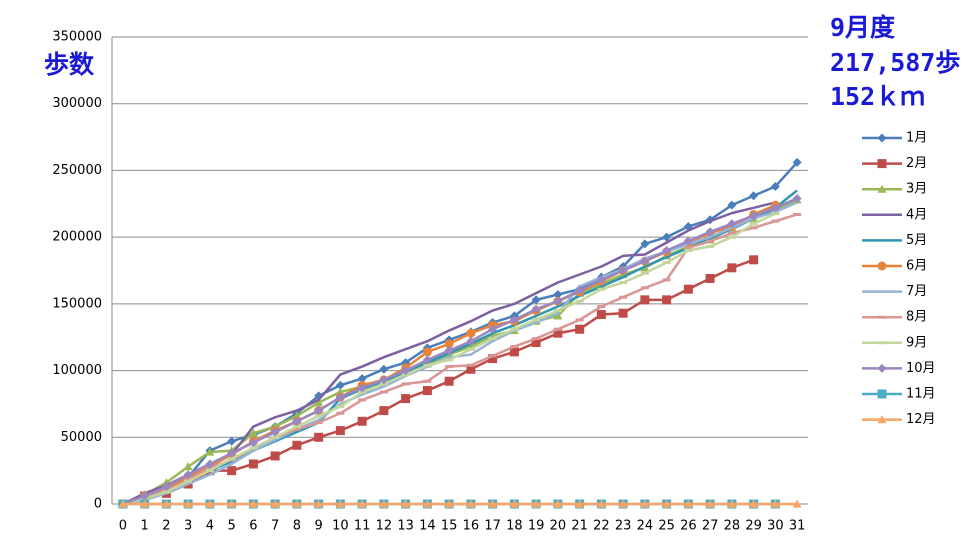 This screenshot has width=980, height=556. Describe the element at coordinates (536, 526) in the screenshot. I see `x-tick-label: 19` at that location.